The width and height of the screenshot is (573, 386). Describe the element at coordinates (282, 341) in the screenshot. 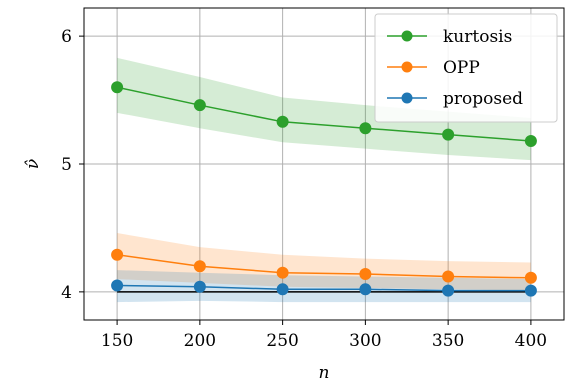

I see `x-tick-label: 250` at that location.